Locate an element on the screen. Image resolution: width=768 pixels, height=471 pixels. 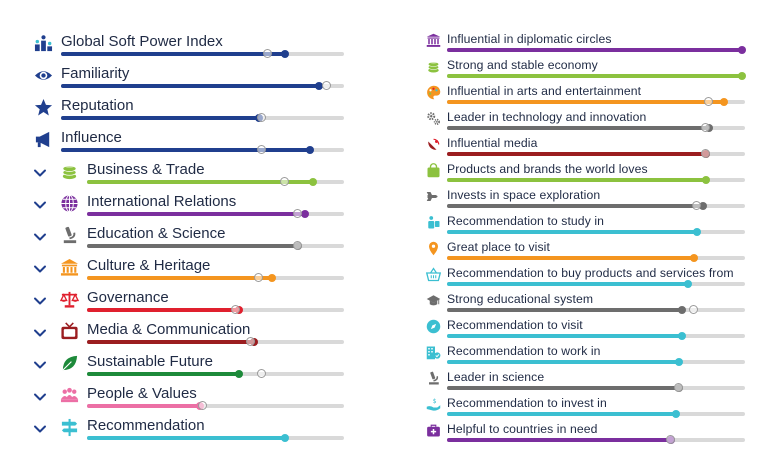
attribute-row-influential-in-diplomatic-circles: Influential in diplomatic circles is located at coordinates (594, 43).